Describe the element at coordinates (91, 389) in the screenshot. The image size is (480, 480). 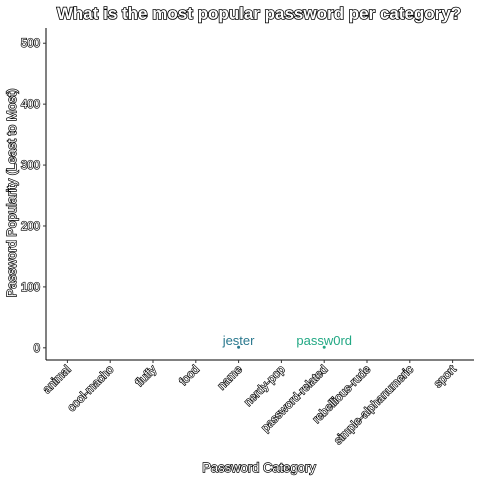
I see `x-tick-label: cool-macho` at that location.